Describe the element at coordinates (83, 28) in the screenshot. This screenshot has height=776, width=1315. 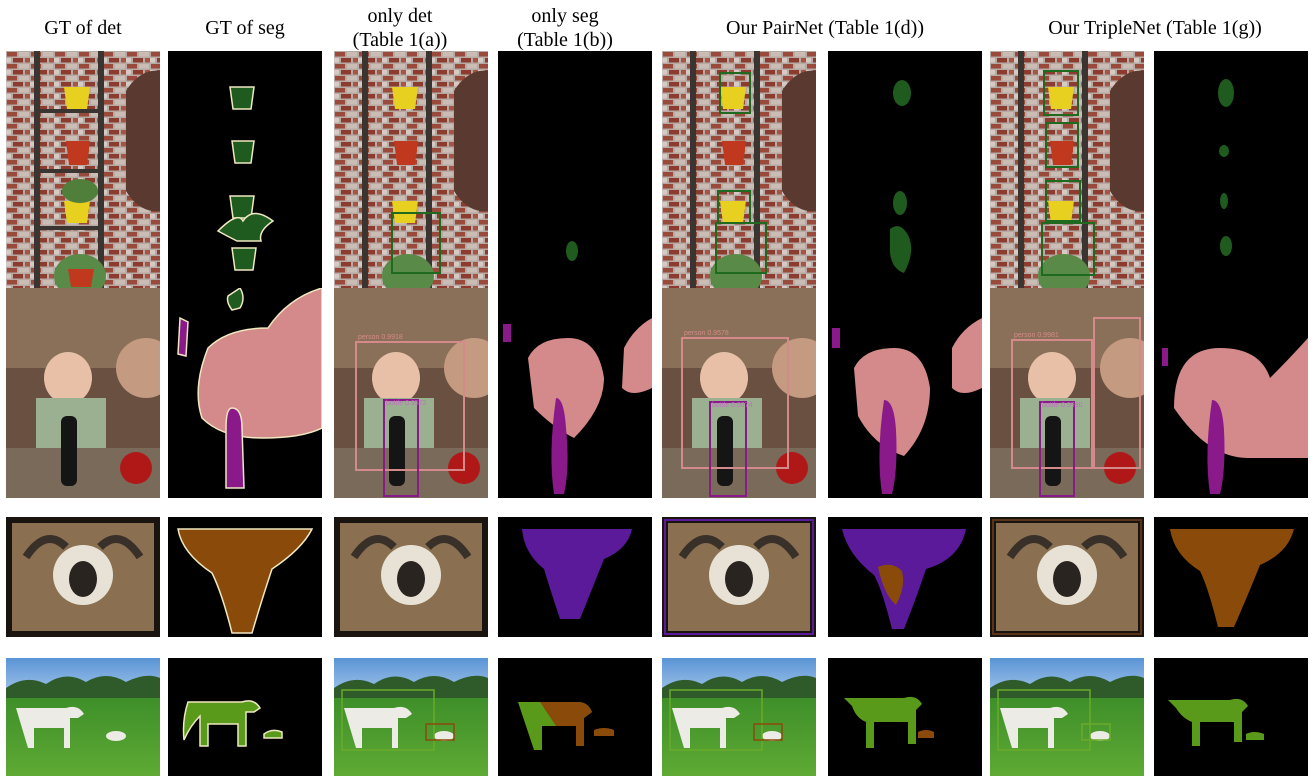
I see `header-gt-det: GT of det` at that location.